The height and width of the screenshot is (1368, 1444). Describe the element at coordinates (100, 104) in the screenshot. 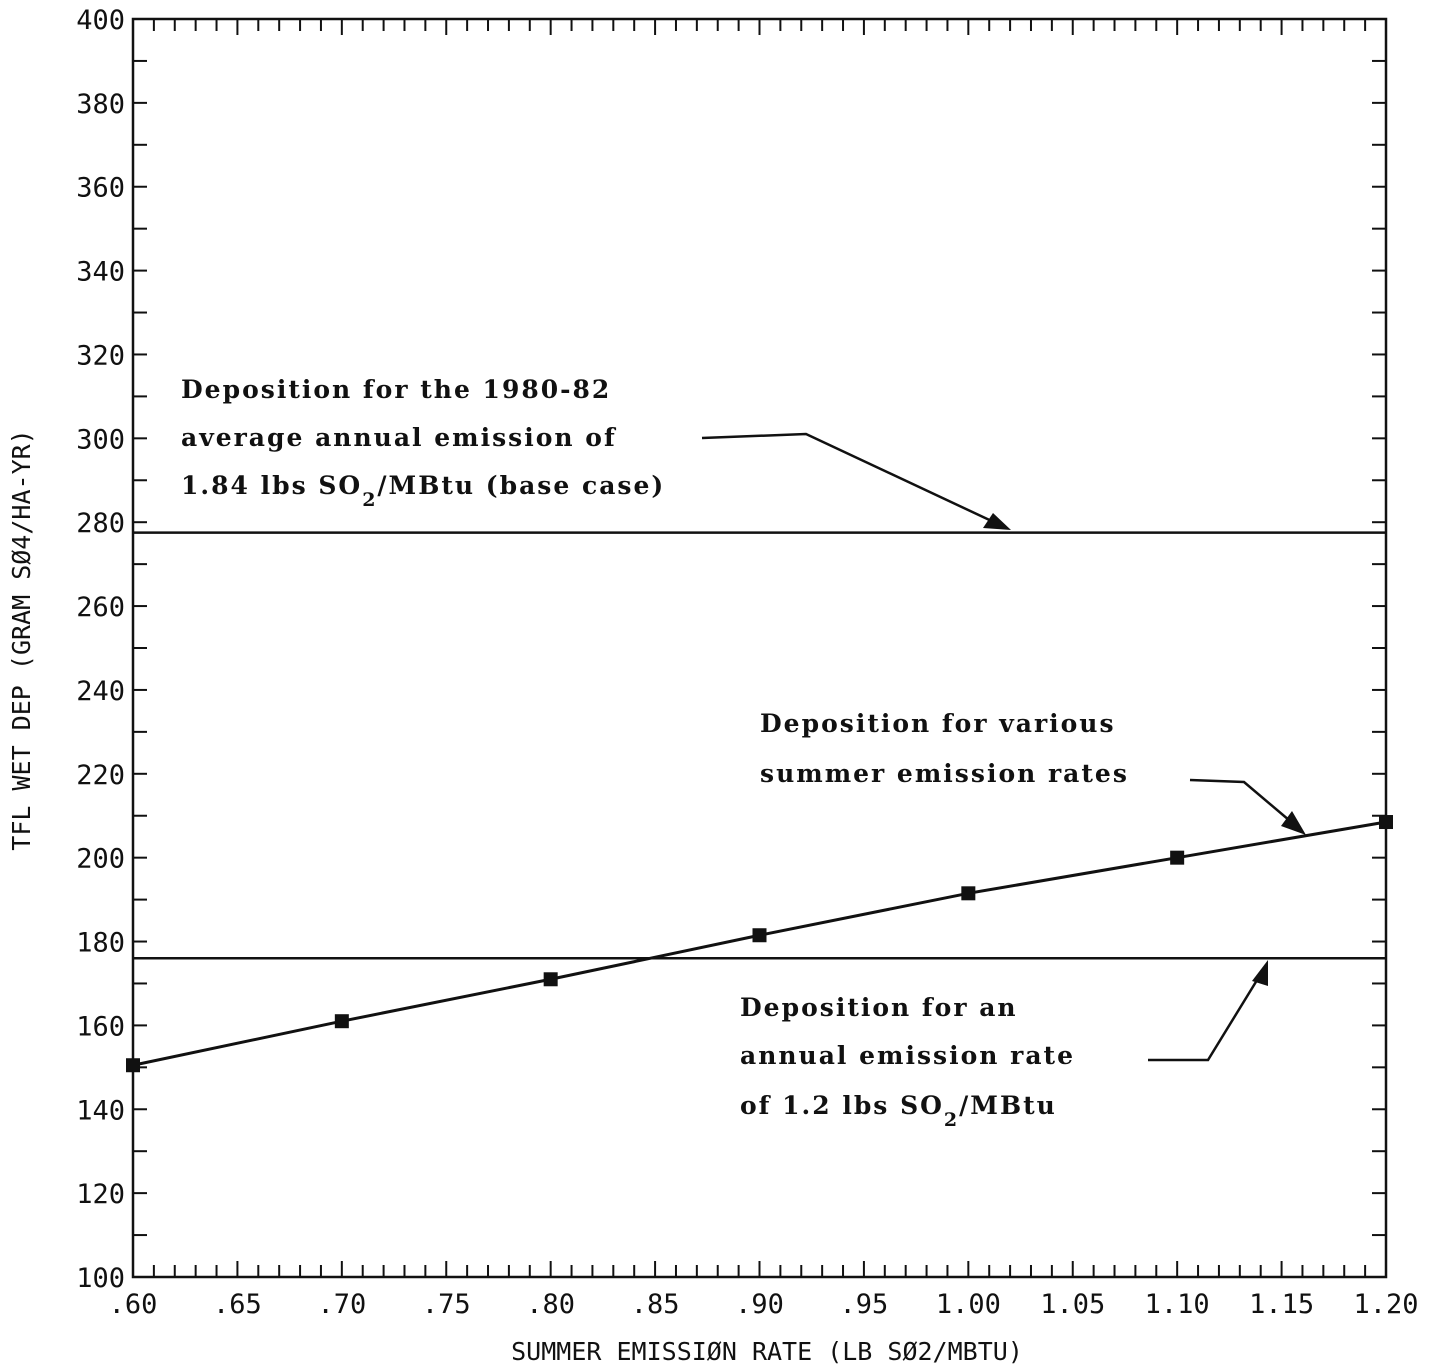

I see `y-tick-label: 380` at that location.